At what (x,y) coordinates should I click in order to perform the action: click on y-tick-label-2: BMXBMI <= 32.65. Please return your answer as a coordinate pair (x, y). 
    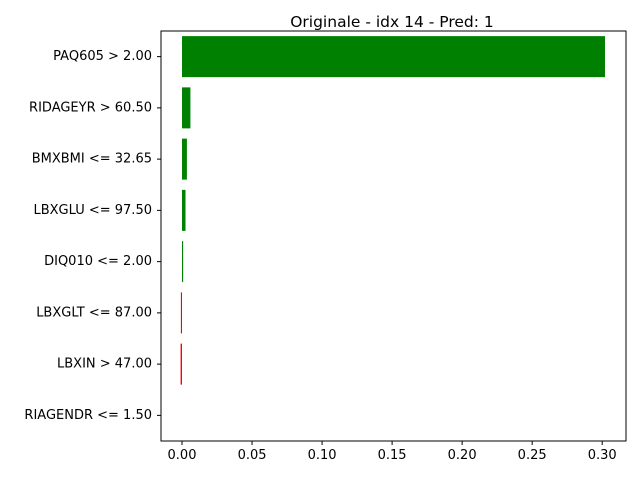
    Looking at the image, I should click on (92, 159).